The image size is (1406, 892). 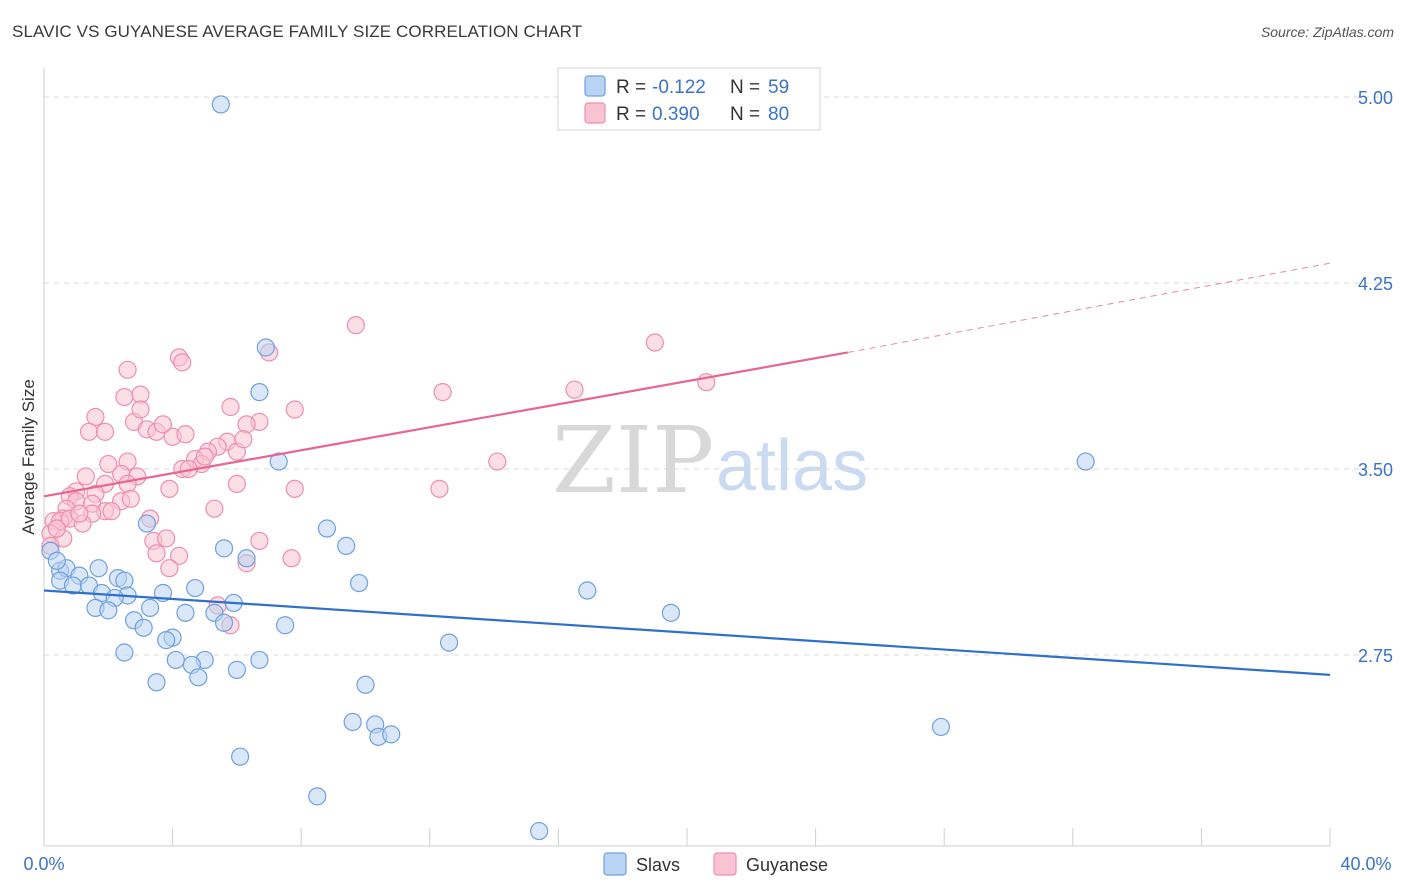 What do you see at coordinates (679, 87) in the screenshot?
I see `legend-r-value-slavs: -0.122` at bounding box center [679, 87].